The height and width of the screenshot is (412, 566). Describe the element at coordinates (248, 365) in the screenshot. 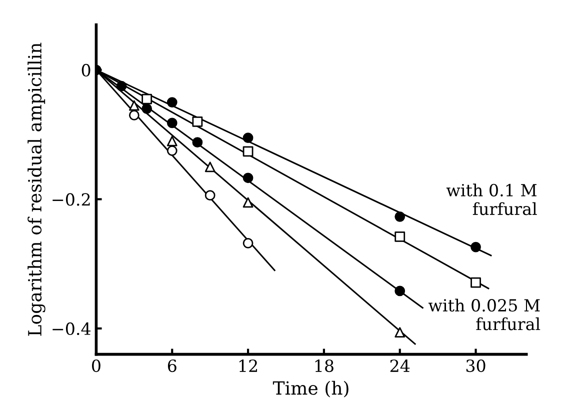

I see `x-tick-label: 12` at that location.